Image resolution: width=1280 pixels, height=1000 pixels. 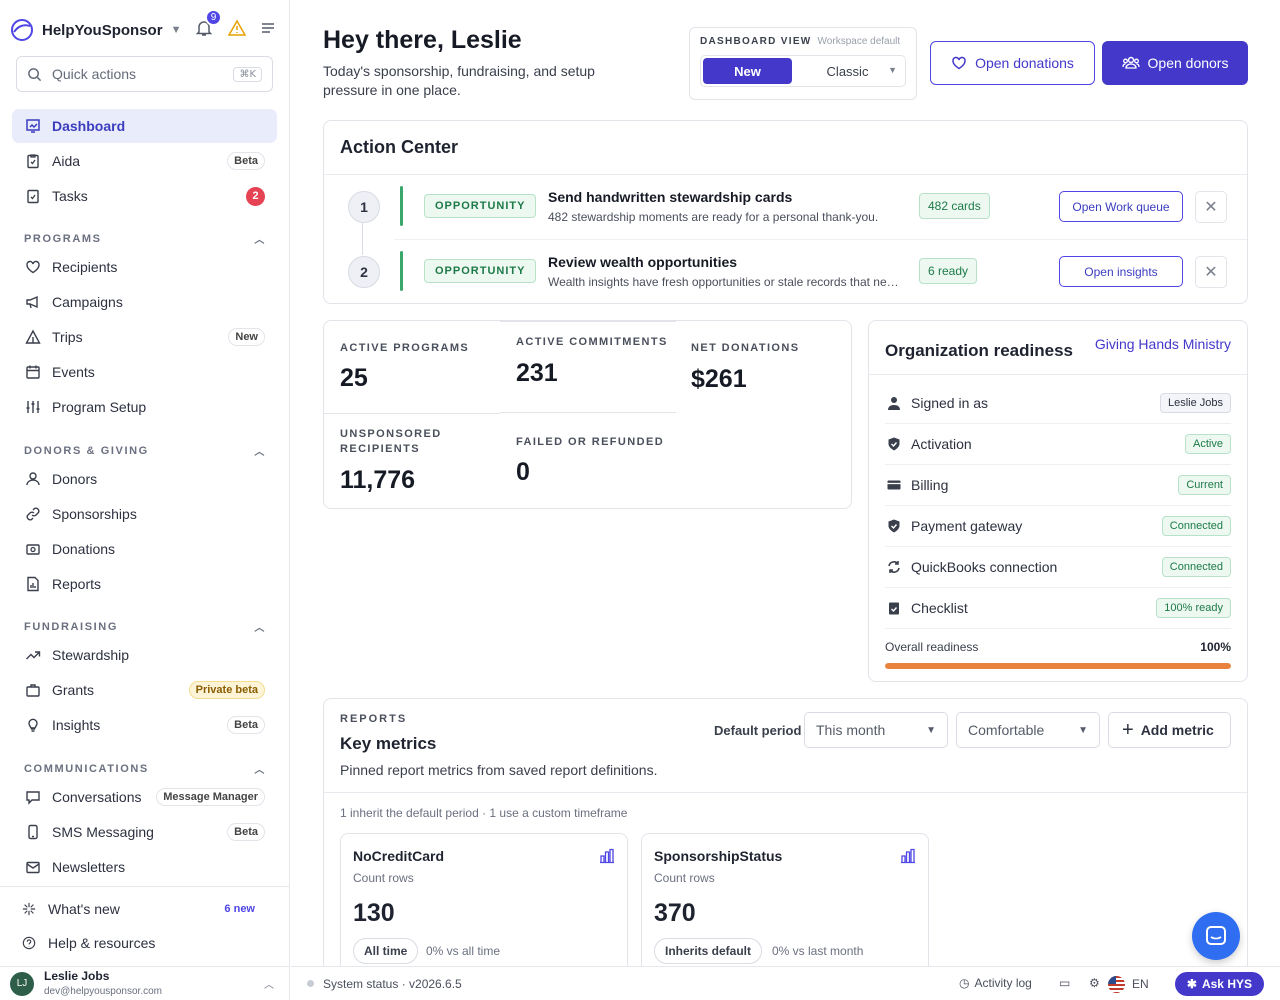 What do you see at coordinates (144, 797) in the screenshot?
I see `sidebar-item-conversations: Conversations Message Manager` at bounding box center [144, 797].